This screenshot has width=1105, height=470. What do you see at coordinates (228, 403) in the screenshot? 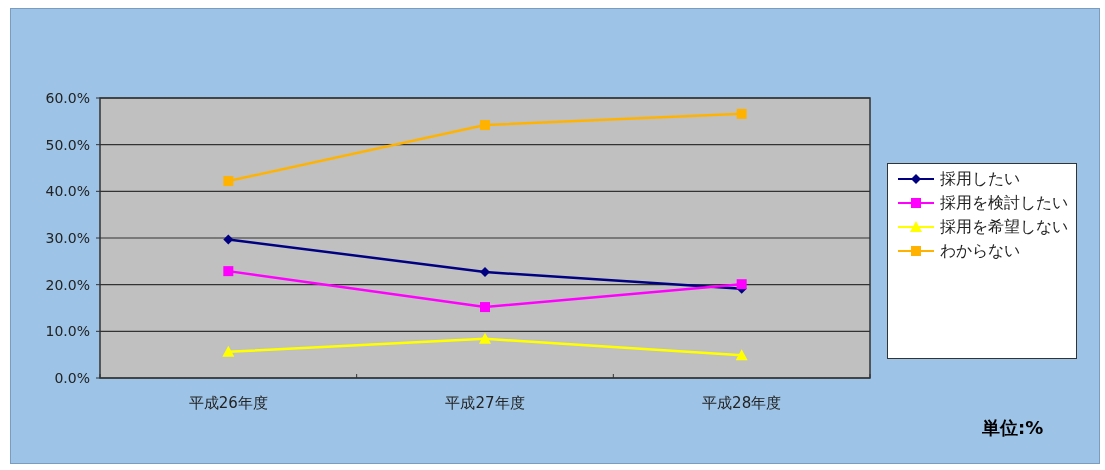
I see `x-tick-label: 平成26年度` at bounding box center [228, 403].